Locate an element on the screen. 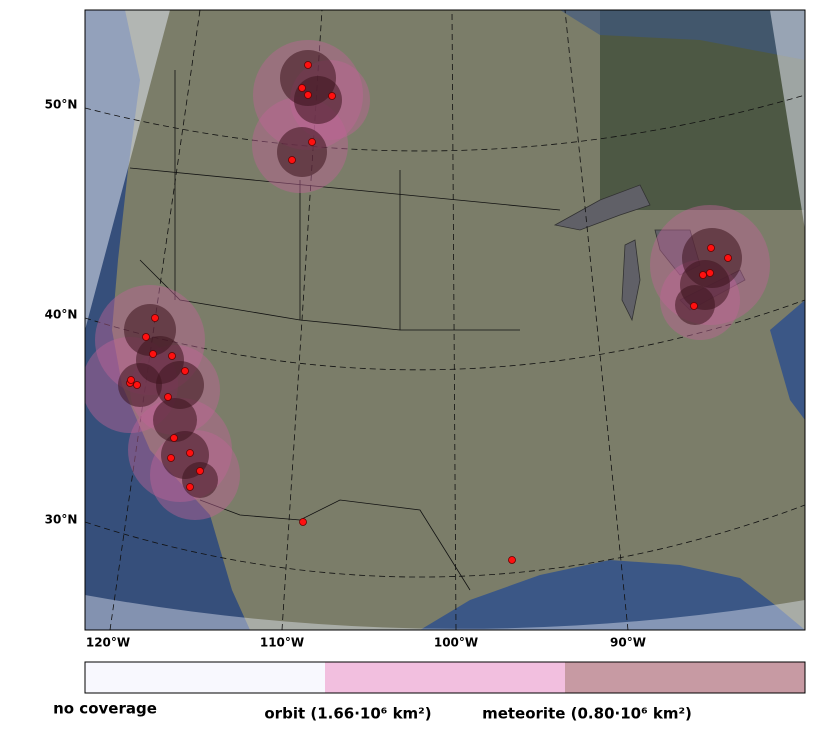 This screenshot has height=733, width=814. legend-frame is located at coordinates (445, 677).